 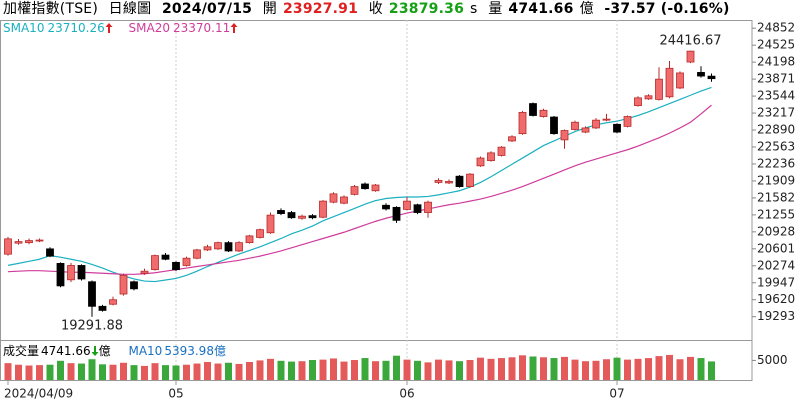 What do you see at coordinates (776, 180) in the screenshot?
I see `y-tick-label: 21909` at bounding box center [776, 180].